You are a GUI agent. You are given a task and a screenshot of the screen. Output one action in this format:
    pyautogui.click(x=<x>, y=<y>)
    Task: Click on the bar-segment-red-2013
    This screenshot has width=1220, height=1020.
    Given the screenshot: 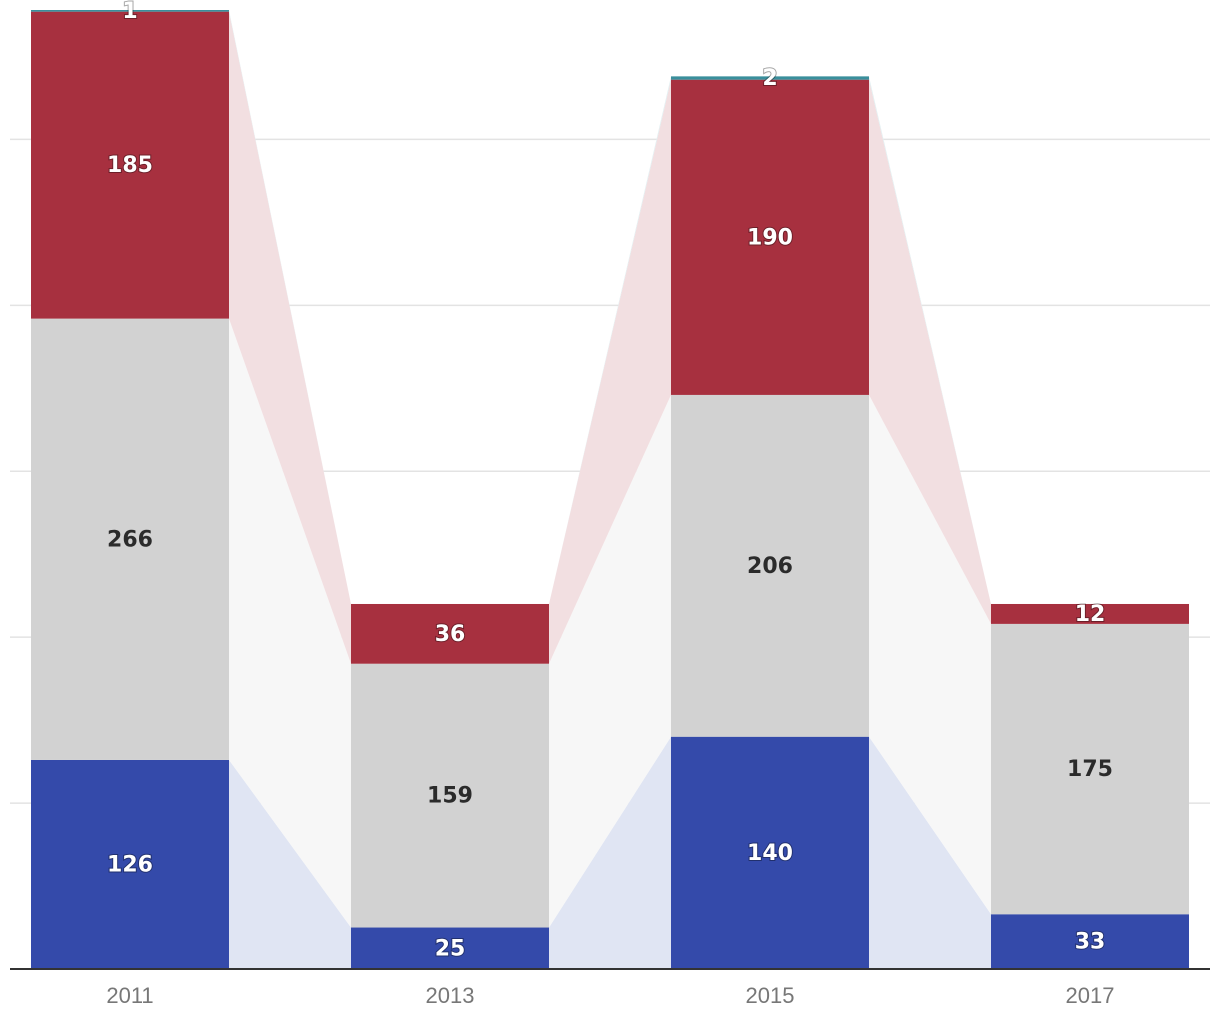 What is the action you would take?
    pyautogui.click(x=450, y=633)
    